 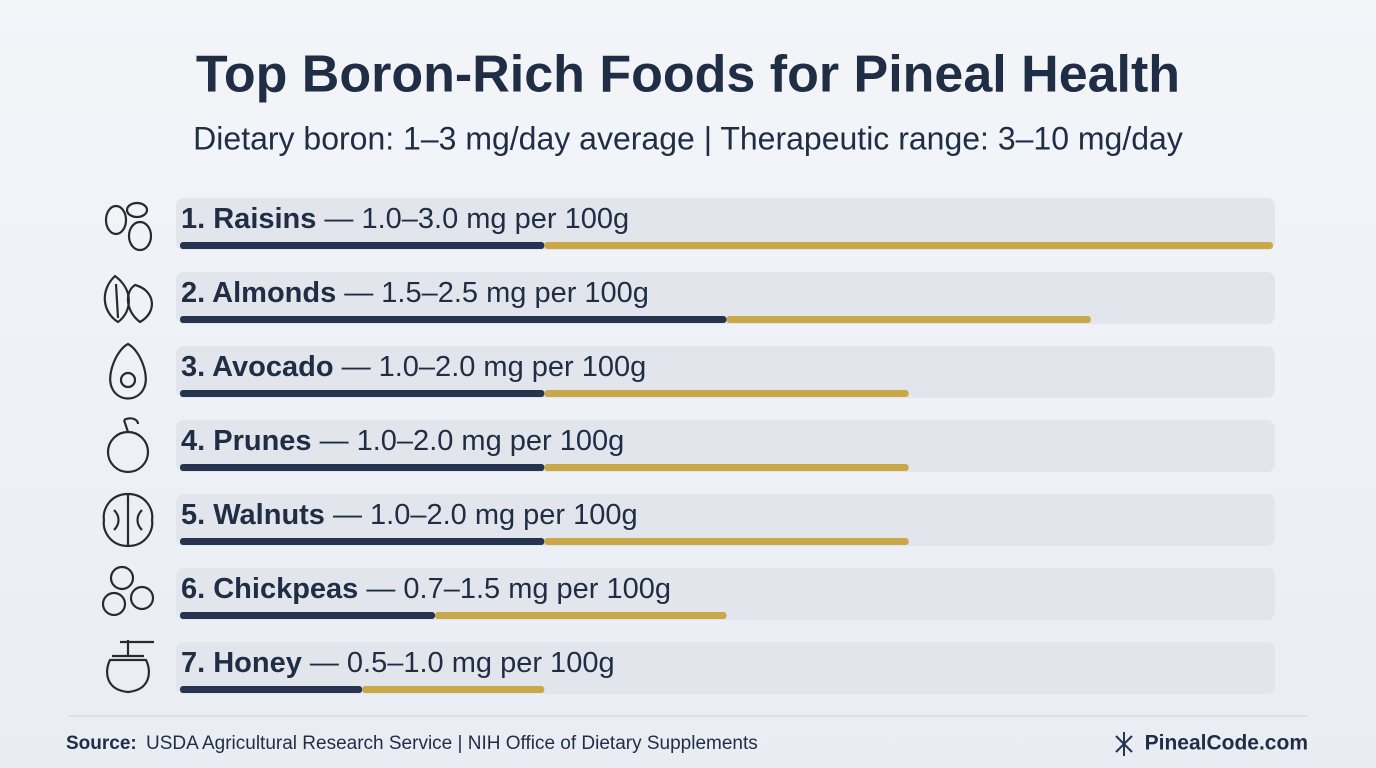 I want to click on brand: PinealCode.com, so click(x=1226, y=743).